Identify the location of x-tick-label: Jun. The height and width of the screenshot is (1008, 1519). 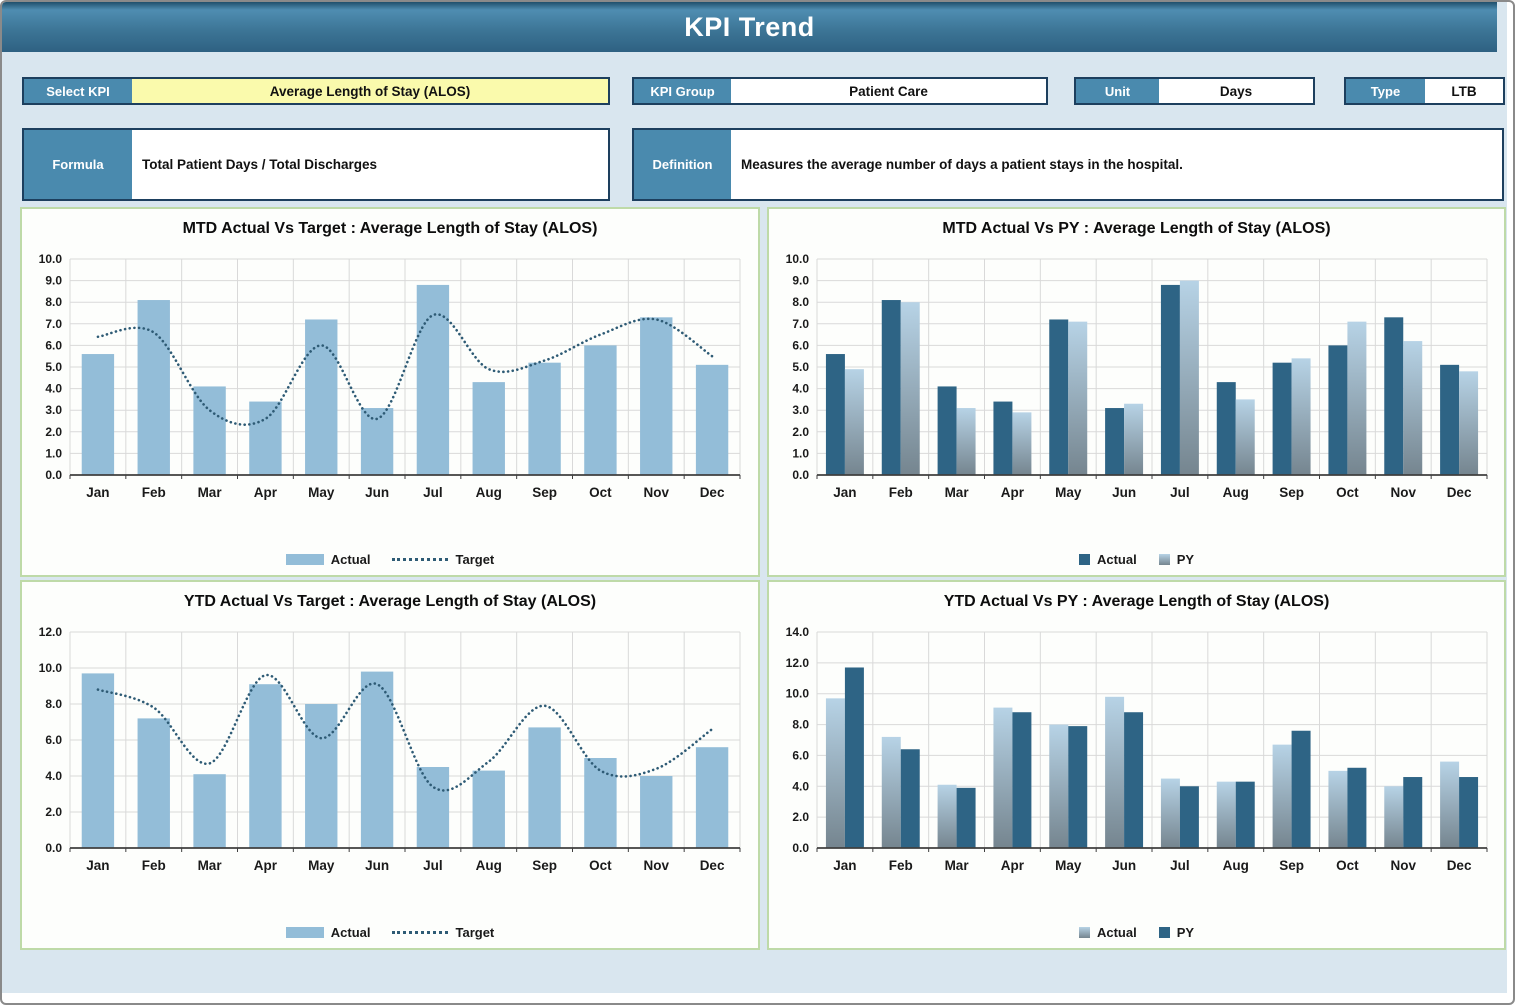
(377, 865).